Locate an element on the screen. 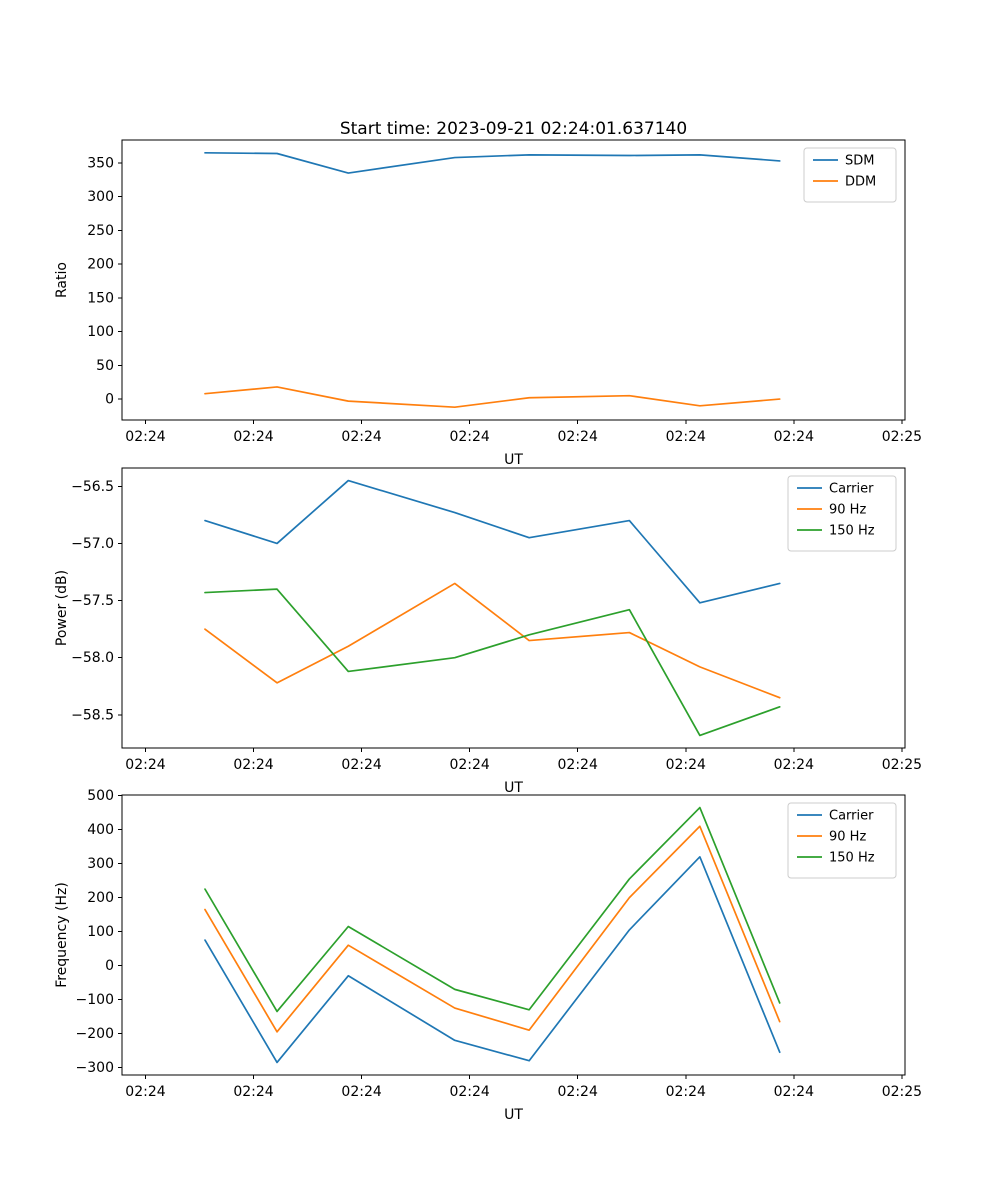 This screenshot has width=1000, height=1200. y-tick-label: −58.5 is located at coordinates (92, 715).